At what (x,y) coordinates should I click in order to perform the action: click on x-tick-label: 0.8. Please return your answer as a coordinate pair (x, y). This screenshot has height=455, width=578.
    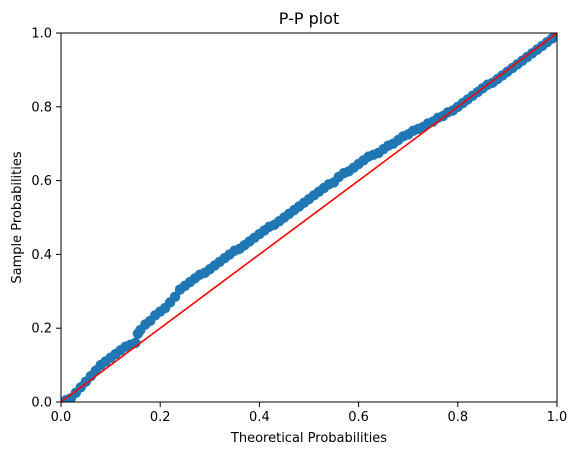
    Looking at the image, I should click on (457, 417).